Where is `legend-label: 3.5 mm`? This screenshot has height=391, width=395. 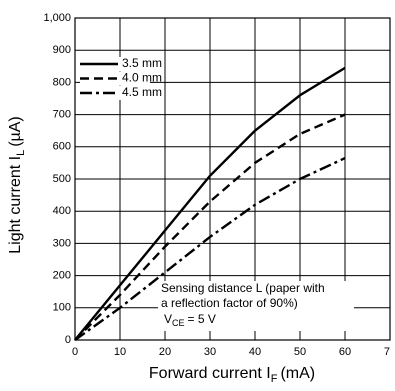 legend-label: 3.5 mm is located at coordinates (142, 63).